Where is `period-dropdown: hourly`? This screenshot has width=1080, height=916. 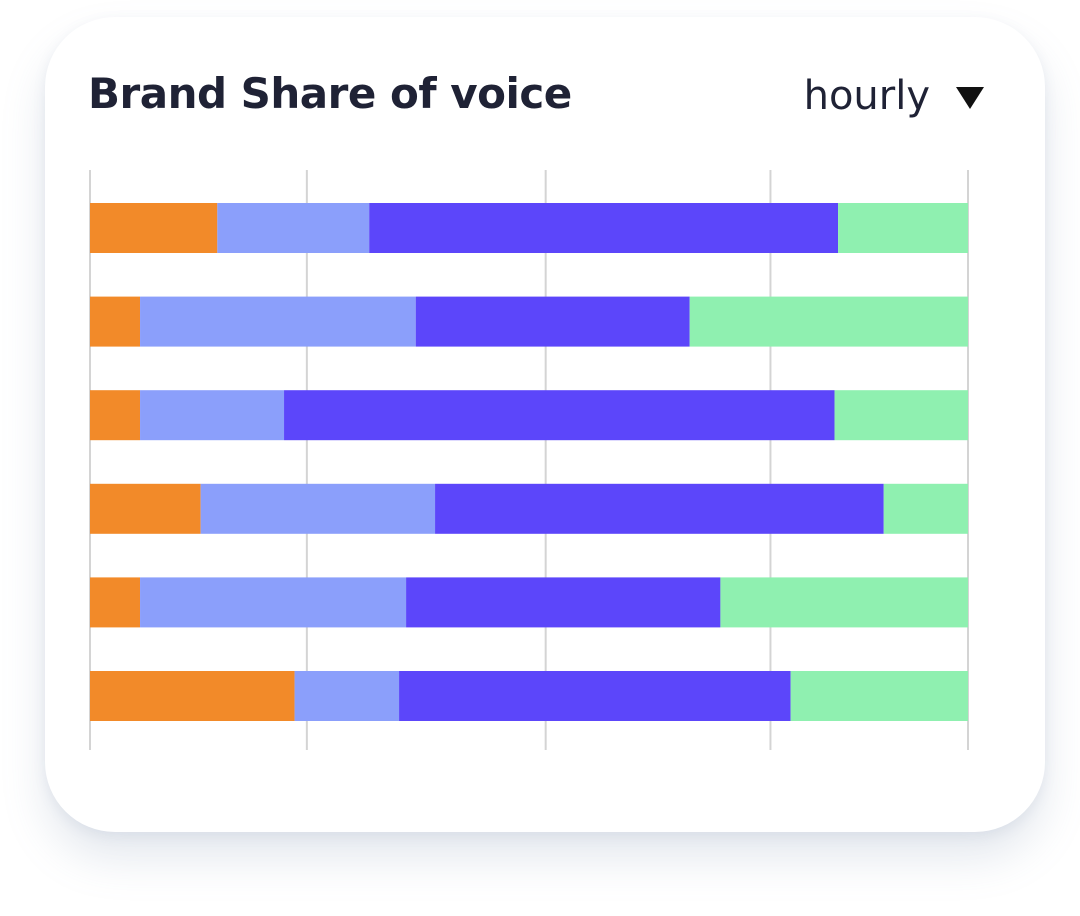 period-dropdown: hourly is located at coordinates (894, 96).